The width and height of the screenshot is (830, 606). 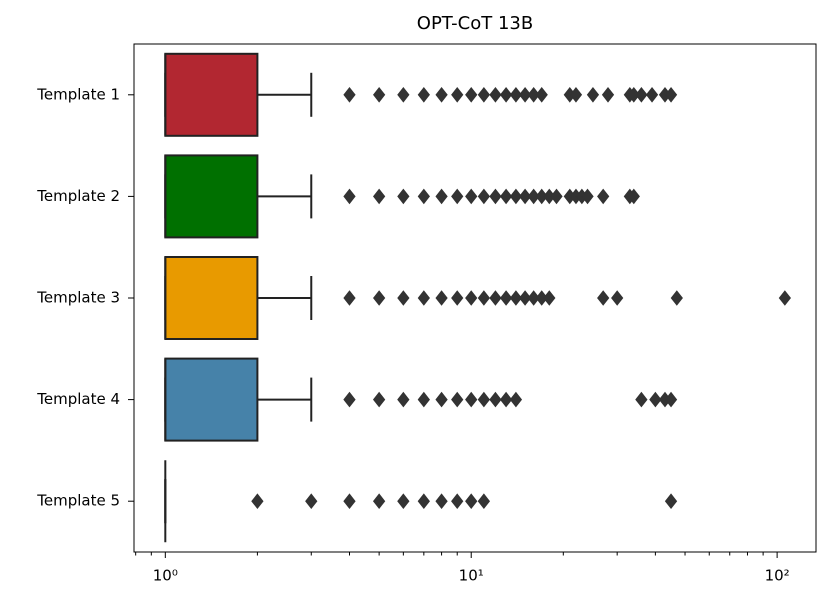 I want to click on chart-title: OPT-CoT 13B, so click(x=475, y=23).